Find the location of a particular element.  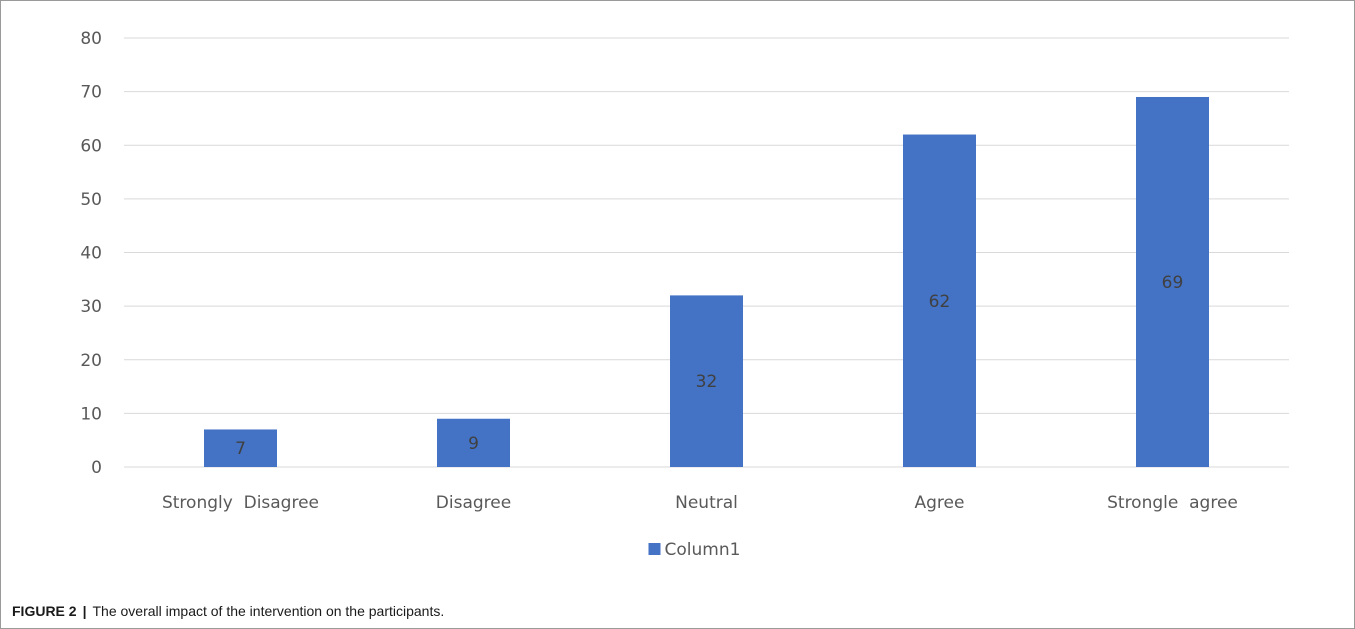

data-label: 7 is located at coordinates (240, 449).